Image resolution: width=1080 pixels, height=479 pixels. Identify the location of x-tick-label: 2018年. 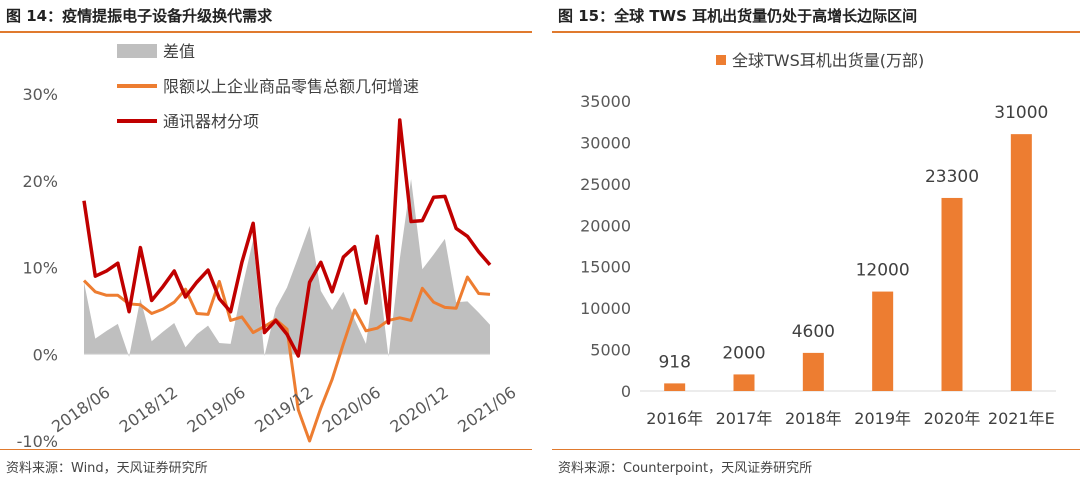
(813, 418).